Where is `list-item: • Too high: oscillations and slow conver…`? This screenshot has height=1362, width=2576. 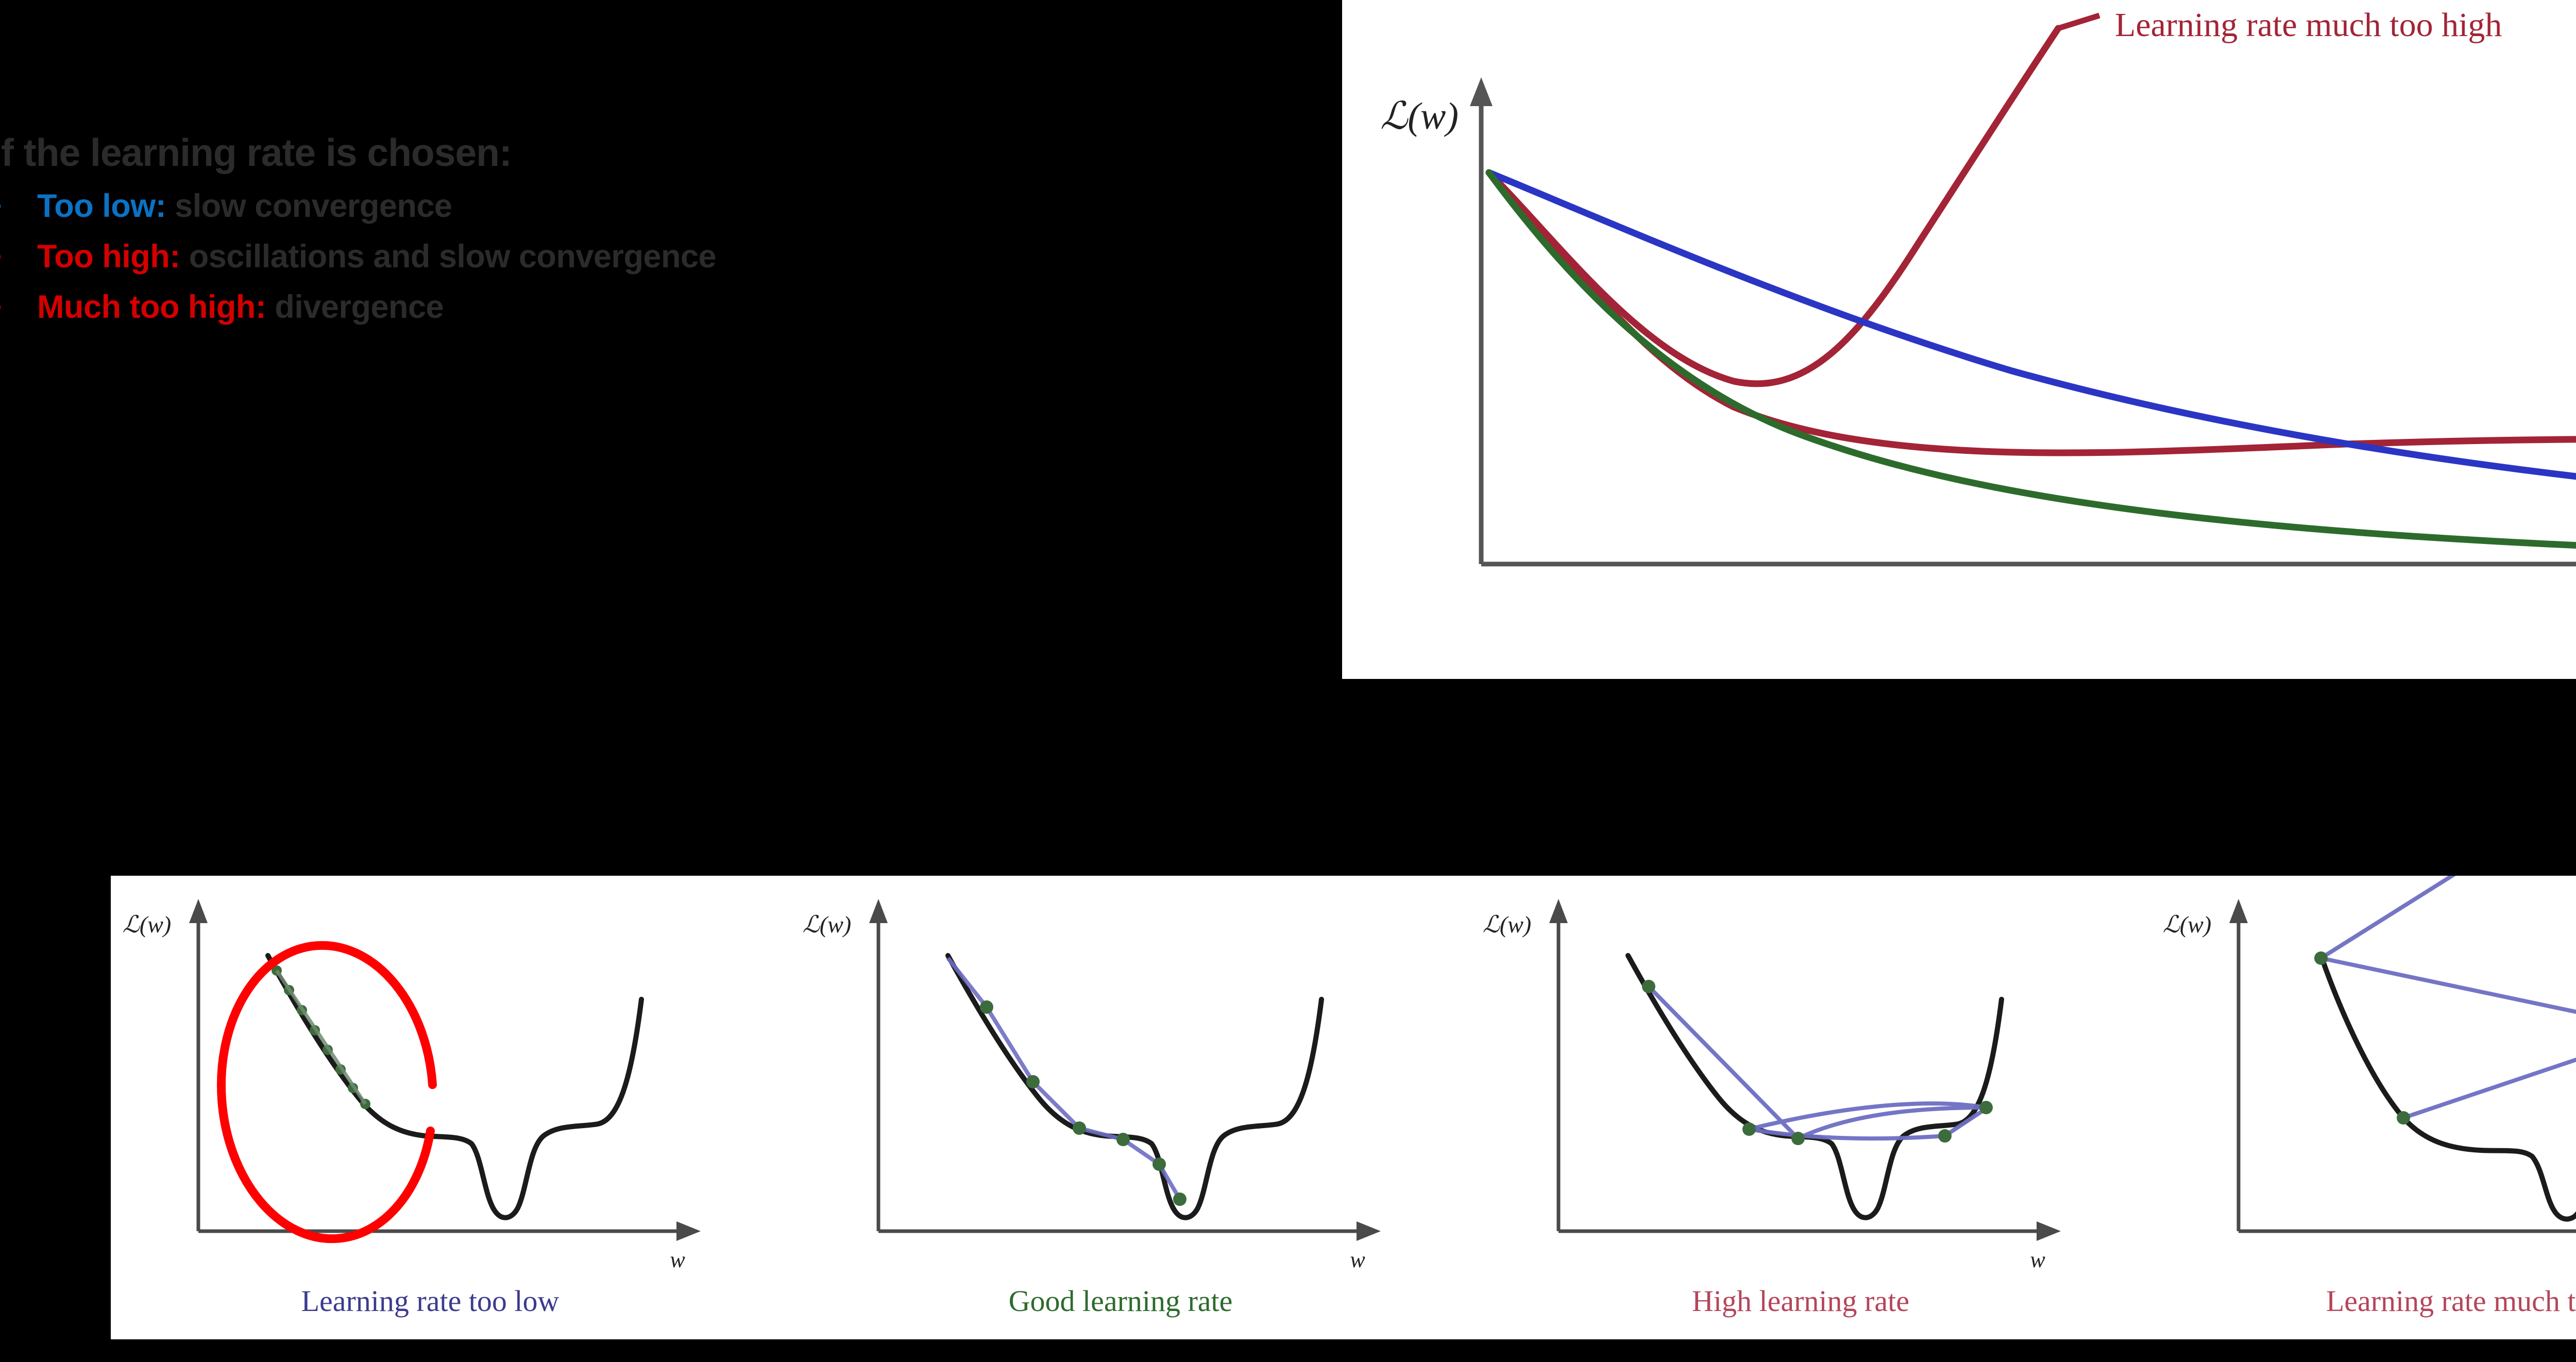
list-item: • Too high: oscillations and slow conver… is located at coordinates (639, 256).